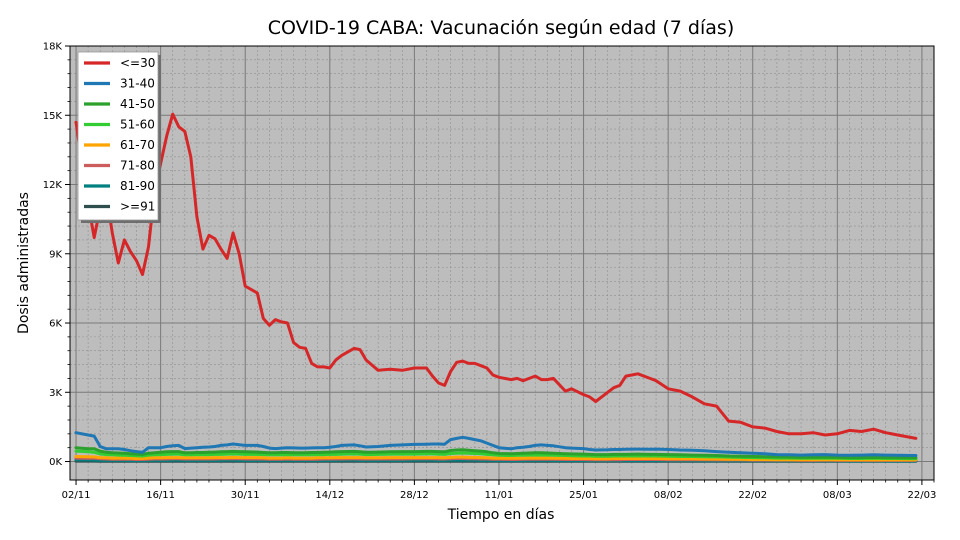  I want to click on y-tick-label: 15K, so click(53, 116).